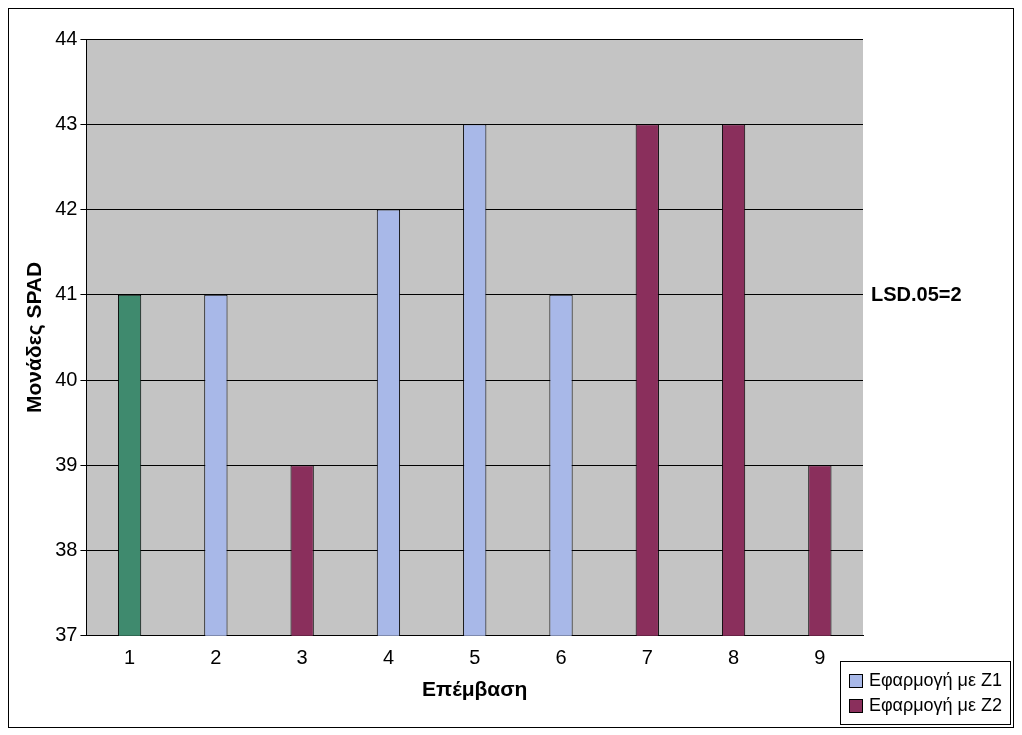 Image resolution: width=1022 pixels, height=735 pixels. Describe the element at coordinates (66, 549) in the screenshot. I see `y-tick-label: 38` at that location.